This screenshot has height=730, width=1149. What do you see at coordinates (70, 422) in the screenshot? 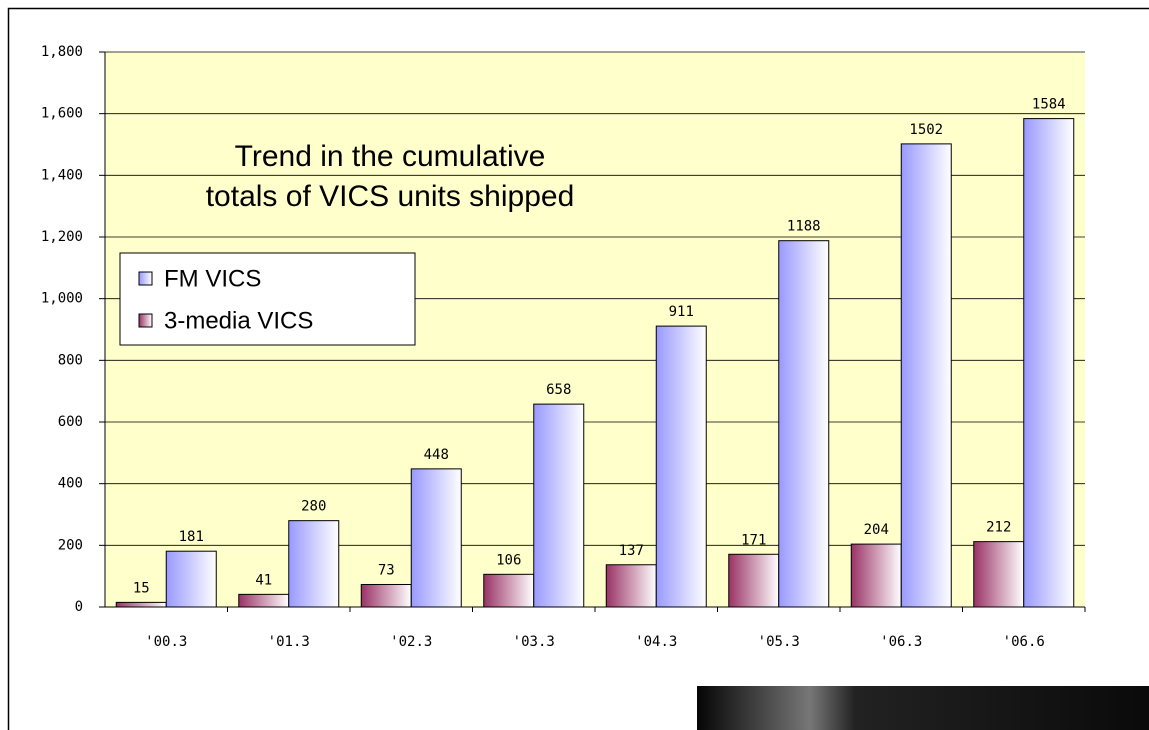
I see `y-tick-label: 600` at bounding box center [70, 422].